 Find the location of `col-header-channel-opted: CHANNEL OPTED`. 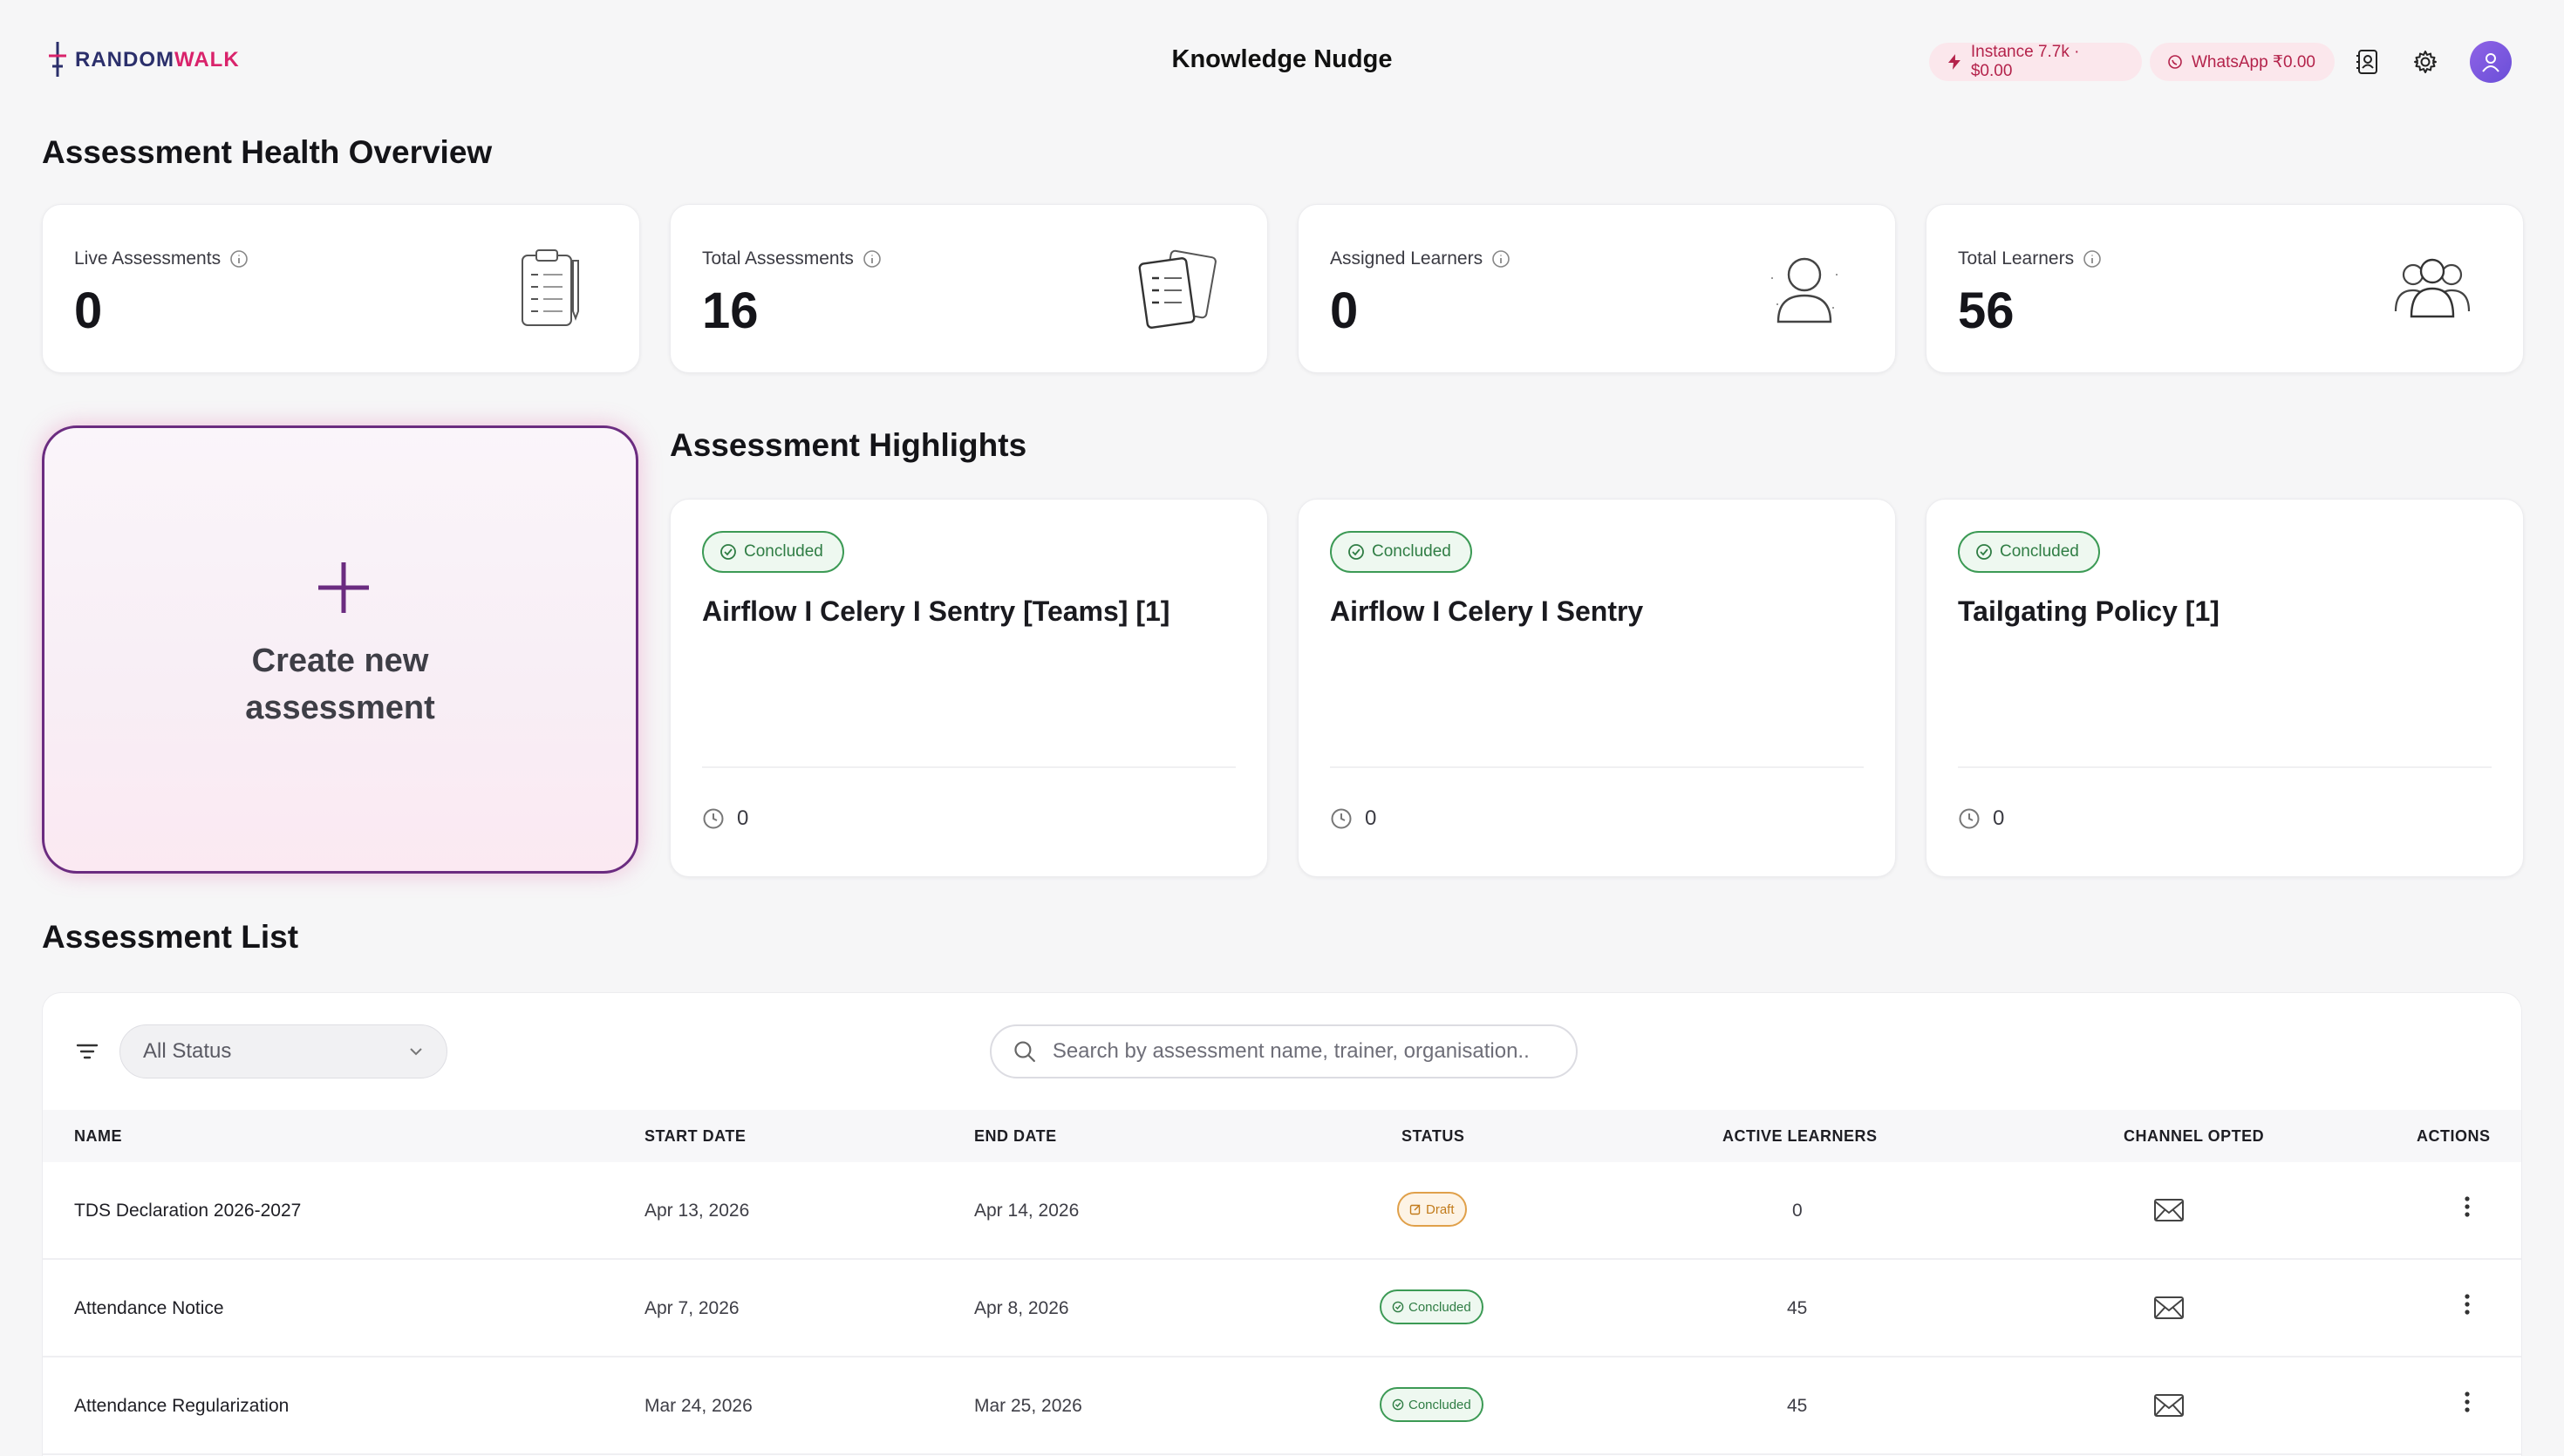

col-header-channel-opted: CHANNEL OPTED is located at coordinates (2194, 1136).